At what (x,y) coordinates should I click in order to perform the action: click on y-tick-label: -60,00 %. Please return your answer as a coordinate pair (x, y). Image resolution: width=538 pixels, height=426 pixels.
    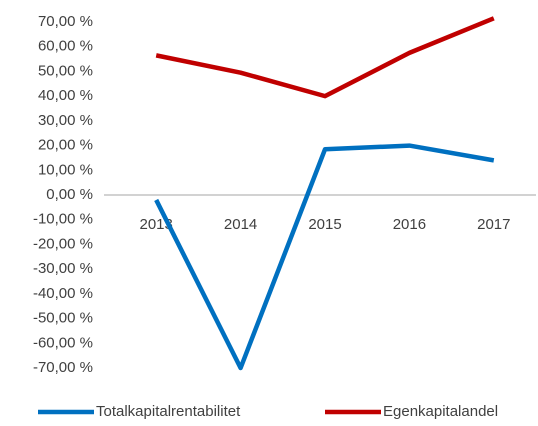
    Looking at the image, I should click on (63, 342).